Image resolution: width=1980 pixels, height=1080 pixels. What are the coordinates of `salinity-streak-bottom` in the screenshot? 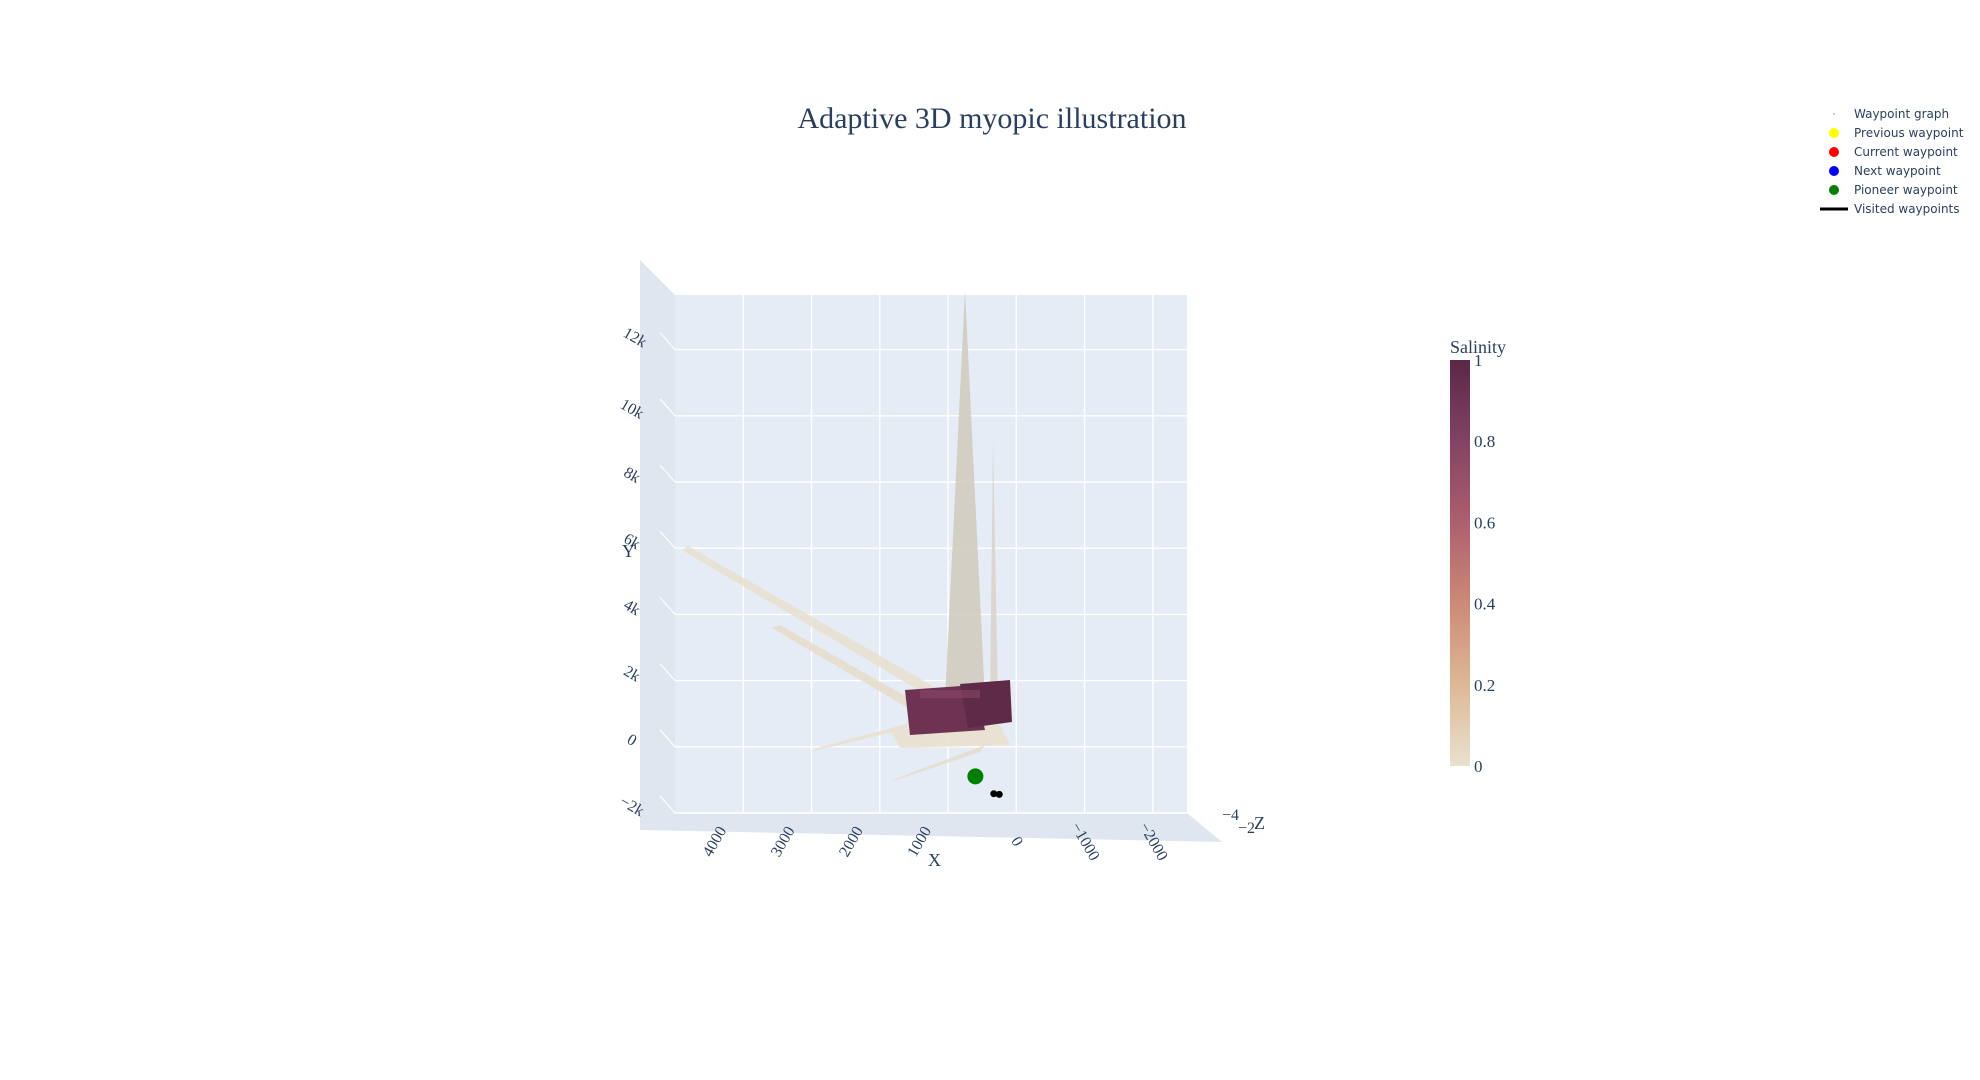 It's located at (937, 763).